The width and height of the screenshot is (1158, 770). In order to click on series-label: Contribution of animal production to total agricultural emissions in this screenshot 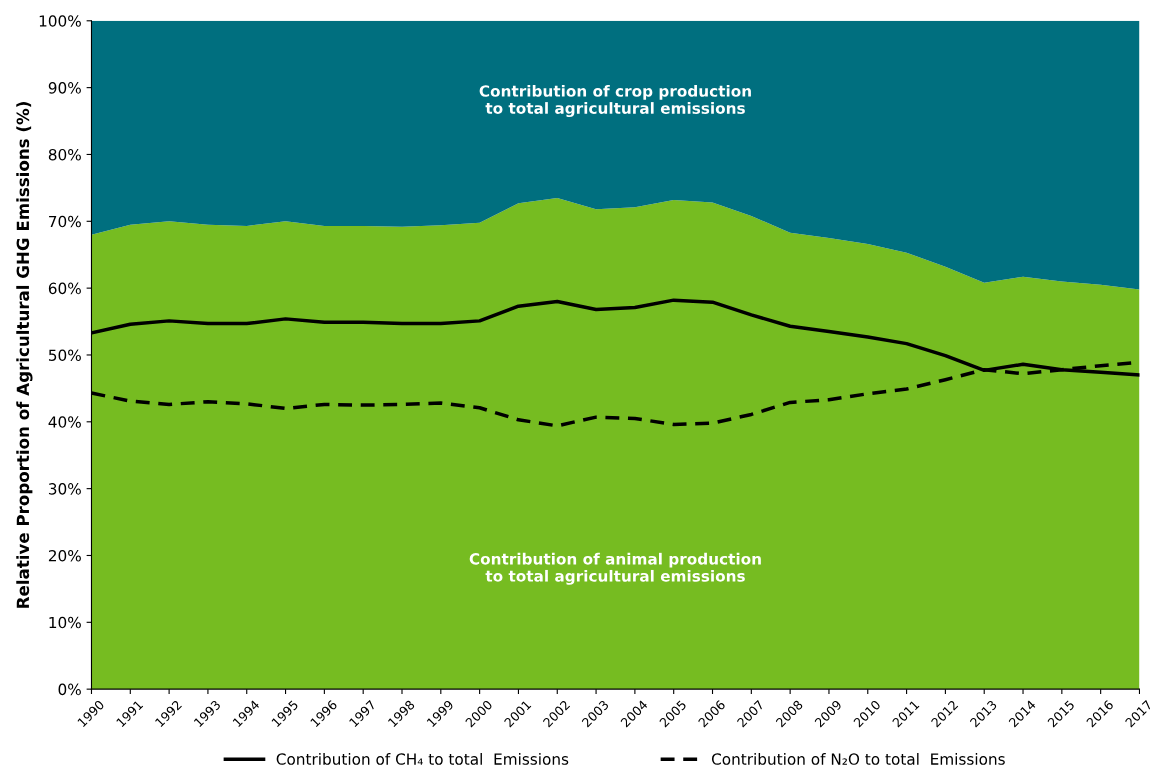, I will do `click(615, 568)`.